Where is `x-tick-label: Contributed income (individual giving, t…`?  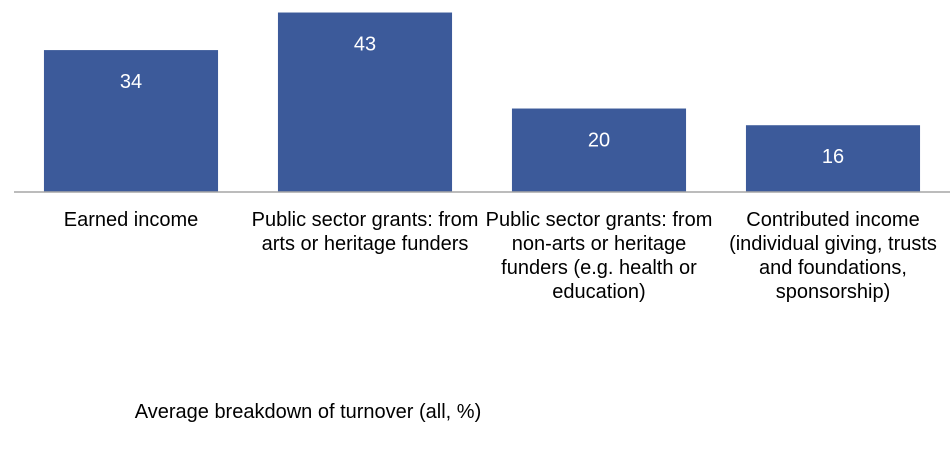 x-tick-label: Contributed income (individual giving, t… is located at coordinates (833, 256).